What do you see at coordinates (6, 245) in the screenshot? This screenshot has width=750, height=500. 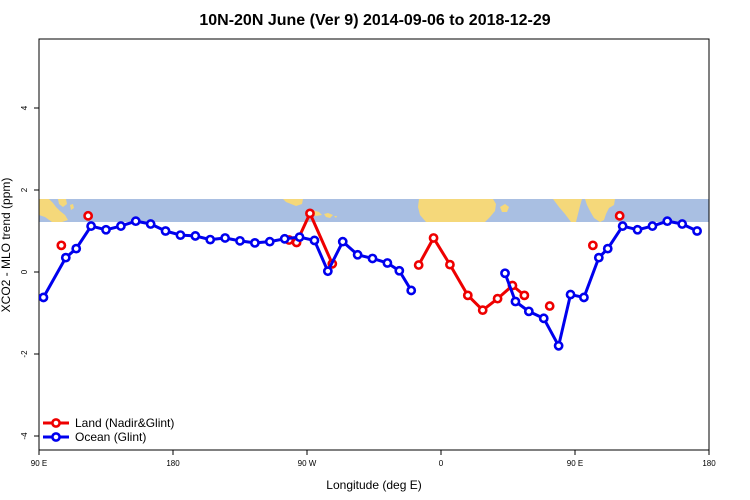 I see `y-axis-label: XCO2 - MLO trend (ppm)` at bounding box center [6, 245].